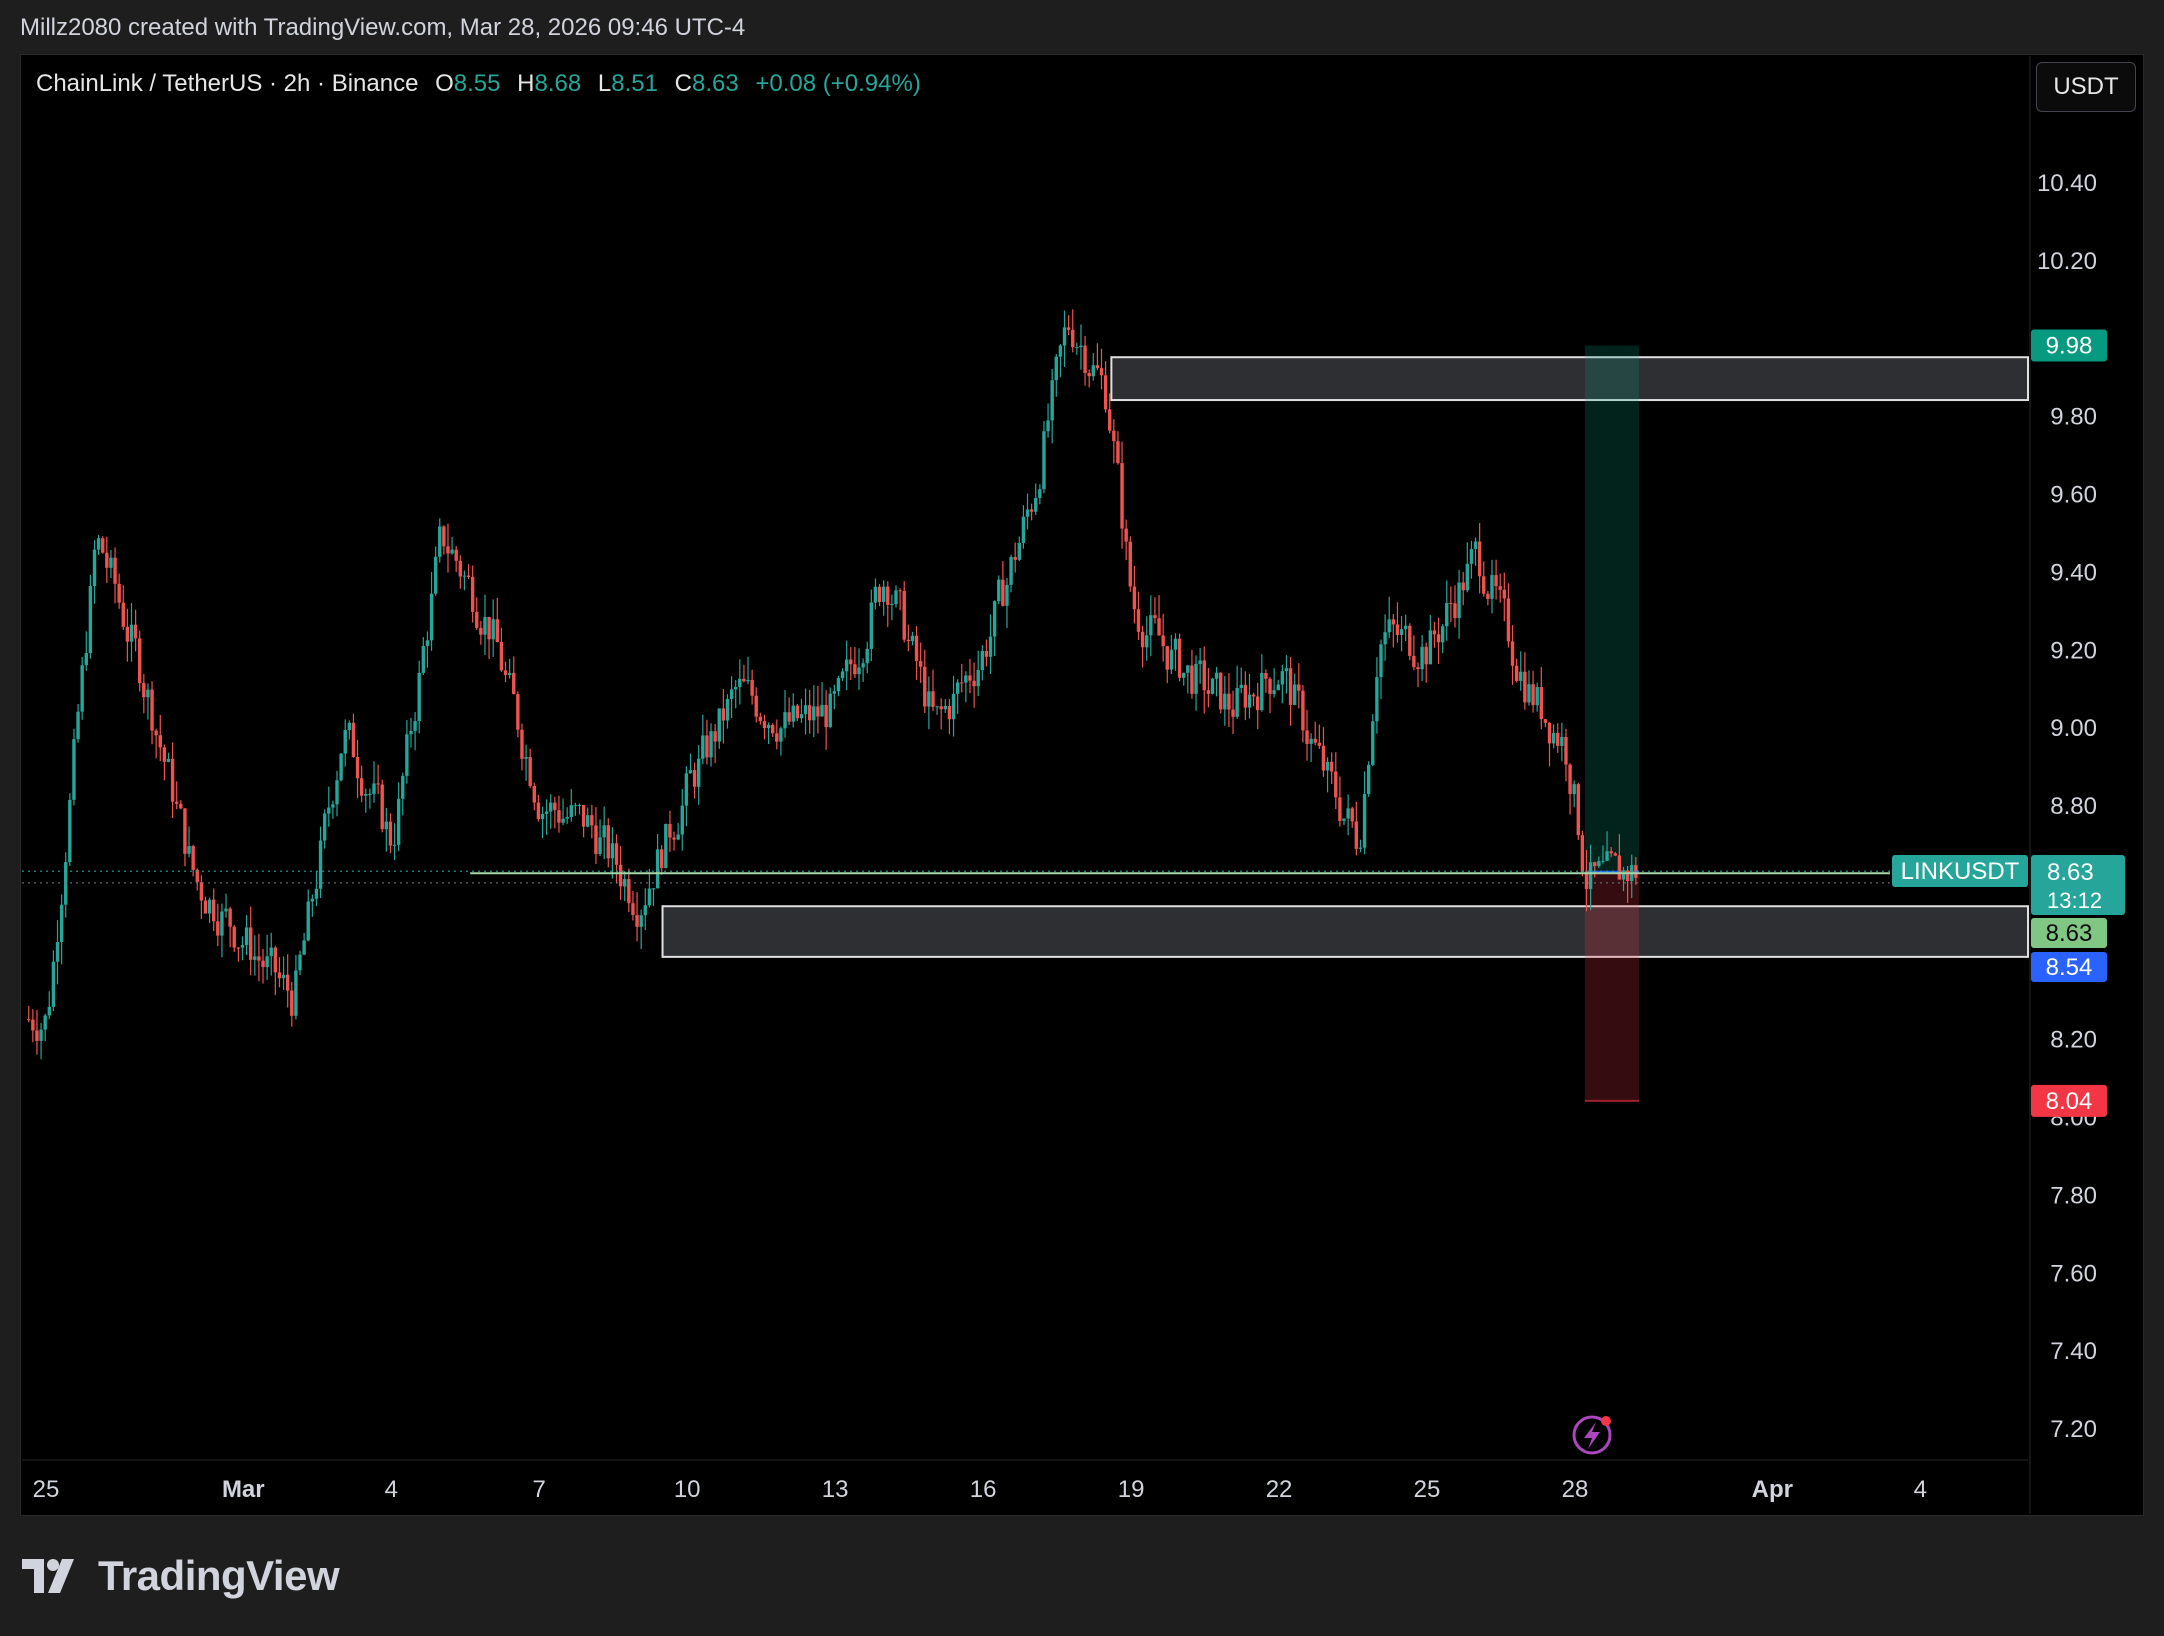 The image size is (2164, 1636). I want to click on time-tick: 4, so click(1920, 1489).